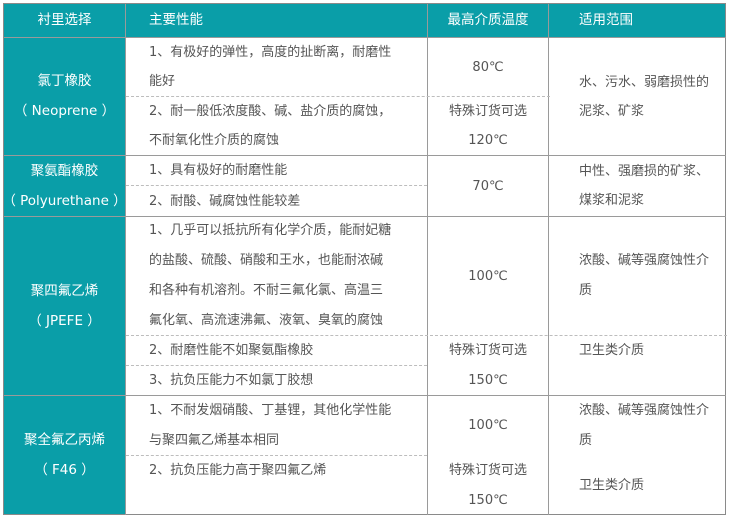 The height and width of the screenshot is (520, 730). I want to click on property-cell: 2、耐磨性能不如聚氨酯橡胶, so click(276, 350).